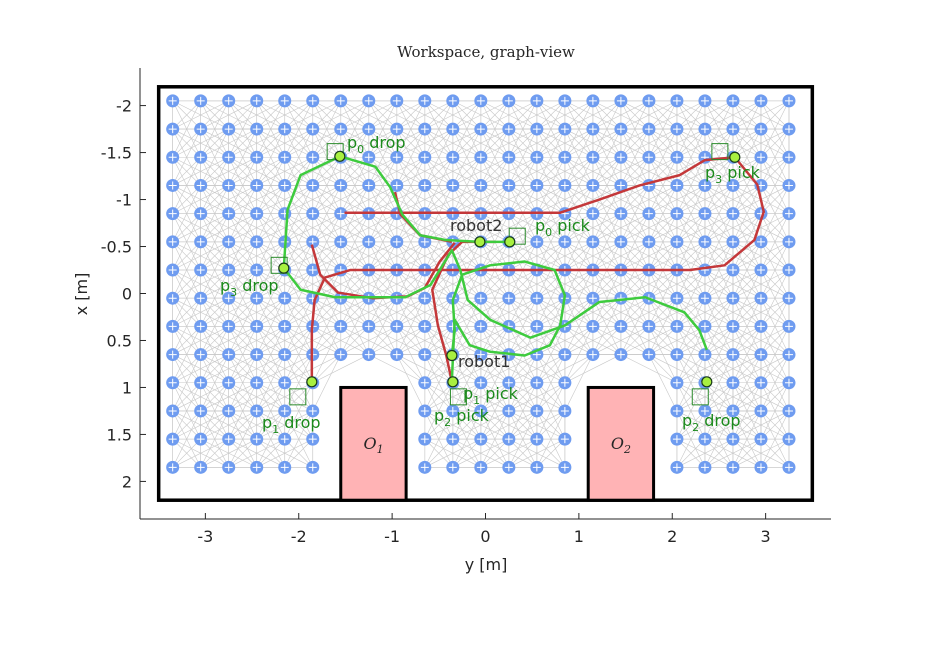 Image resolution: width=926 pixels, height=654 pixels. I want to click on y-tick-label: 1, so click(127, 387).